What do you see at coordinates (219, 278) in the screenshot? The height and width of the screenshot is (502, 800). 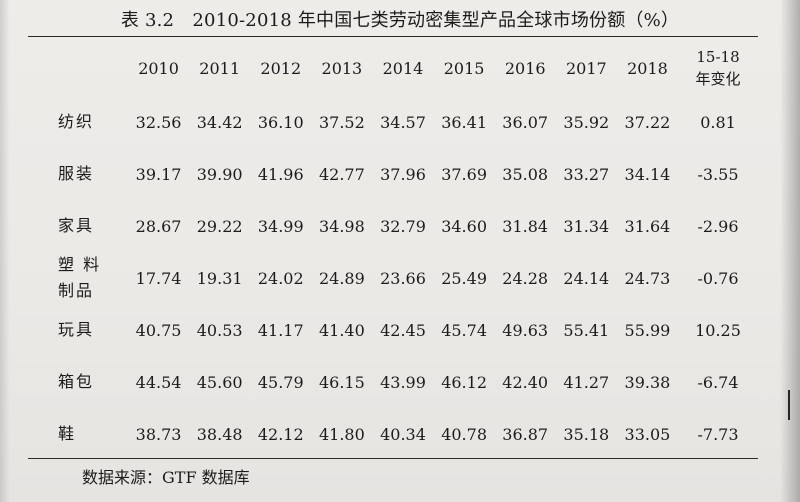 I see `value-cell: 19.31` at bounding box center [219, 278].